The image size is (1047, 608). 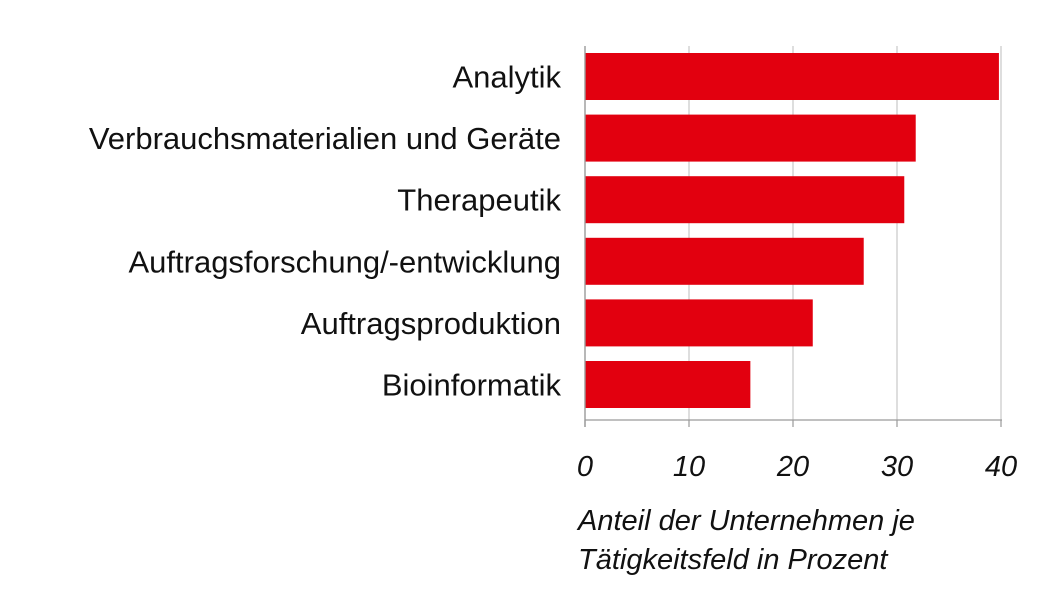 What do you see at coordinates (585, 467) in the screenshot?
I see `x-tick-label: 0` at bounding box center [585, 467].